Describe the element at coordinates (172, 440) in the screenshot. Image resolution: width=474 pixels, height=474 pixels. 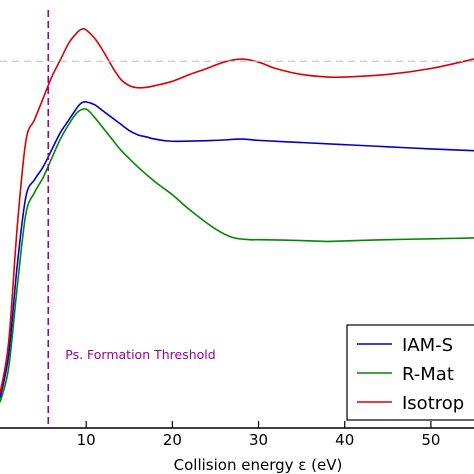
I see `x-tick-label: 20` at that location.